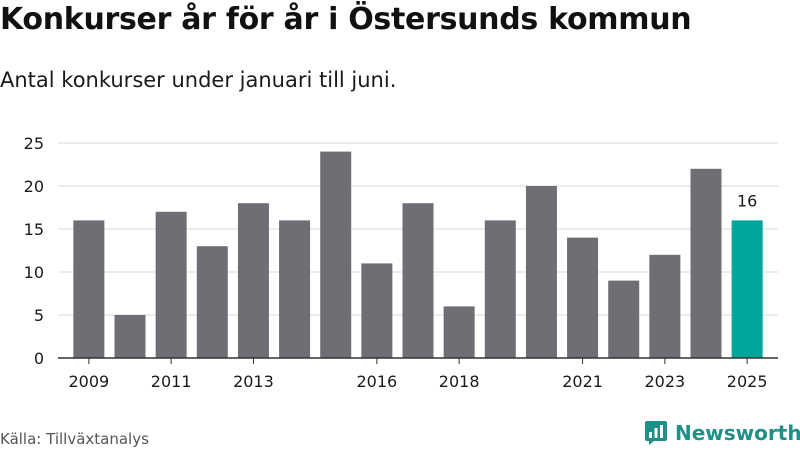  I want to click on x-tick-label: 2023, so click(664, 381).